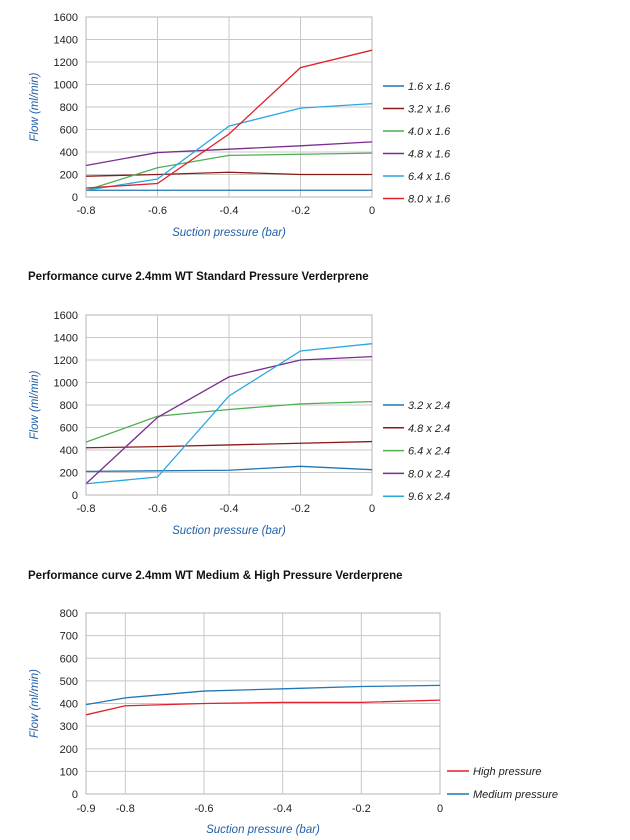 This screenshot has height=840, width=630. What do you see at coordinates (229, 211) in the screenshot?
I see `chart-1-x-tick-label: -0.4` at bounding box center [229, 211].